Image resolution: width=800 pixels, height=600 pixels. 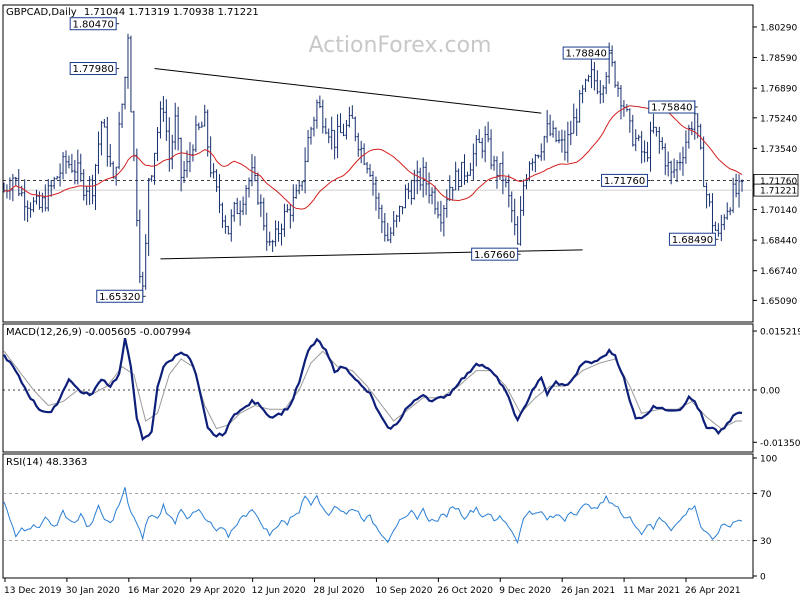 I want to click on rsi-plot, so click(x=378, y=516).